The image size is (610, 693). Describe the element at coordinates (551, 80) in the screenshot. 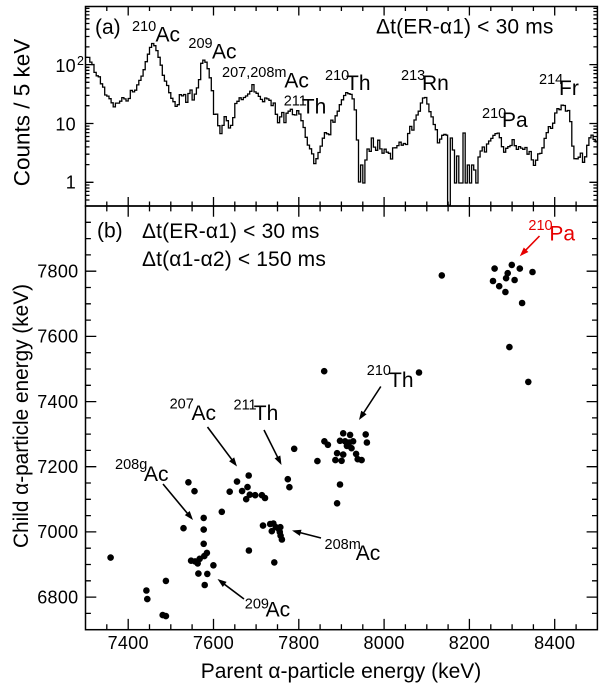

I see `svg-text: 214` at that location.